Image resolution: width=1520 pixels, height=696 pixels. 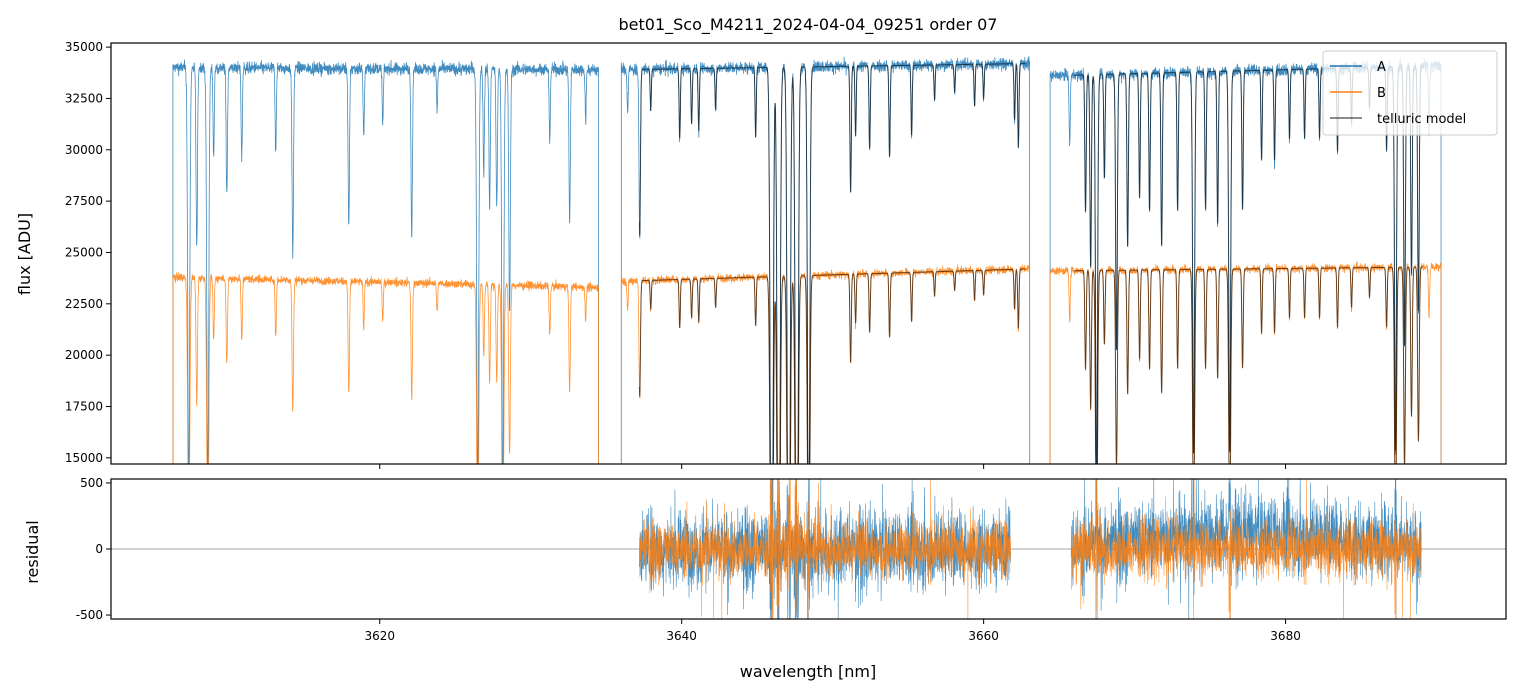 What do you see at coordinates (84, 150) in the screenshot?
I see `y-tick-label: 30000` at bounding box center [84, 150].